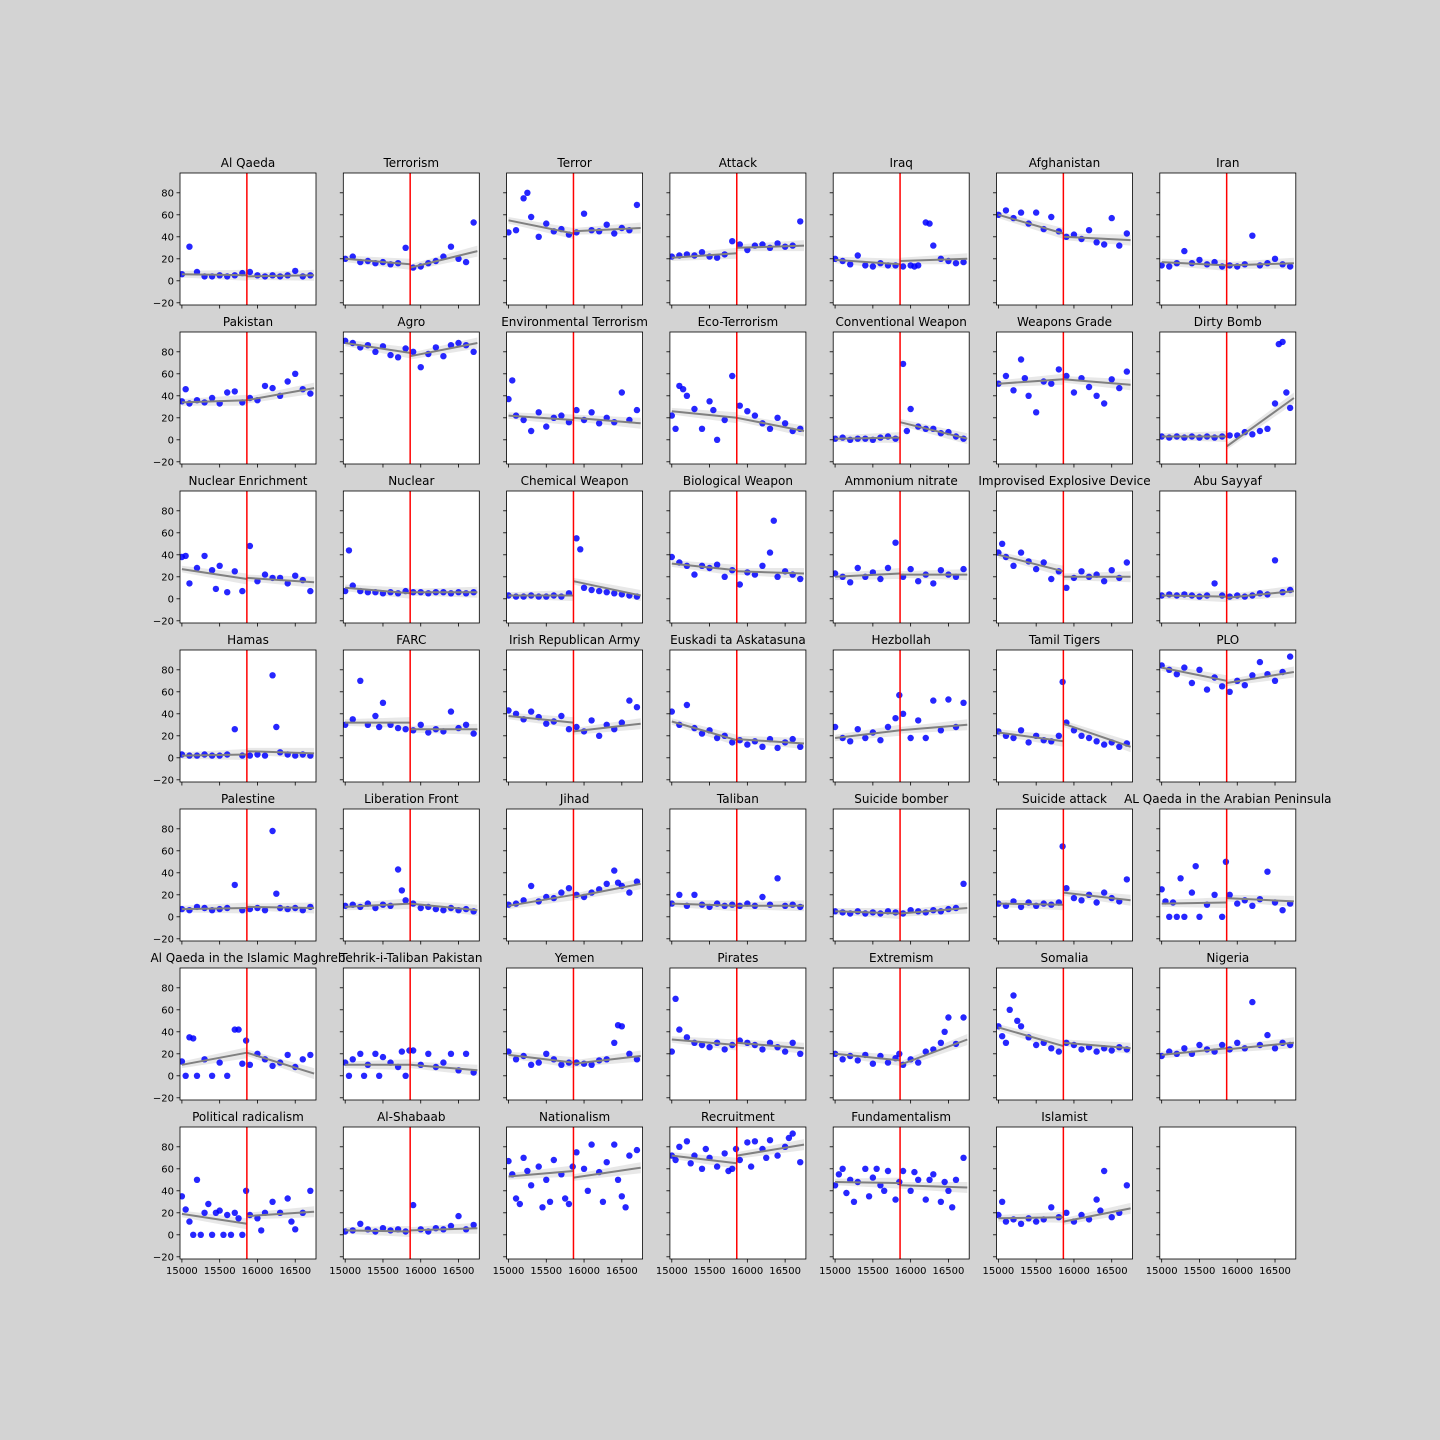 The width and height of the screenshot is (1440, 1440). Describe the element at coordinates (672, 1271) in the screenshot. I see `x-tick-label: 15000` at that location.